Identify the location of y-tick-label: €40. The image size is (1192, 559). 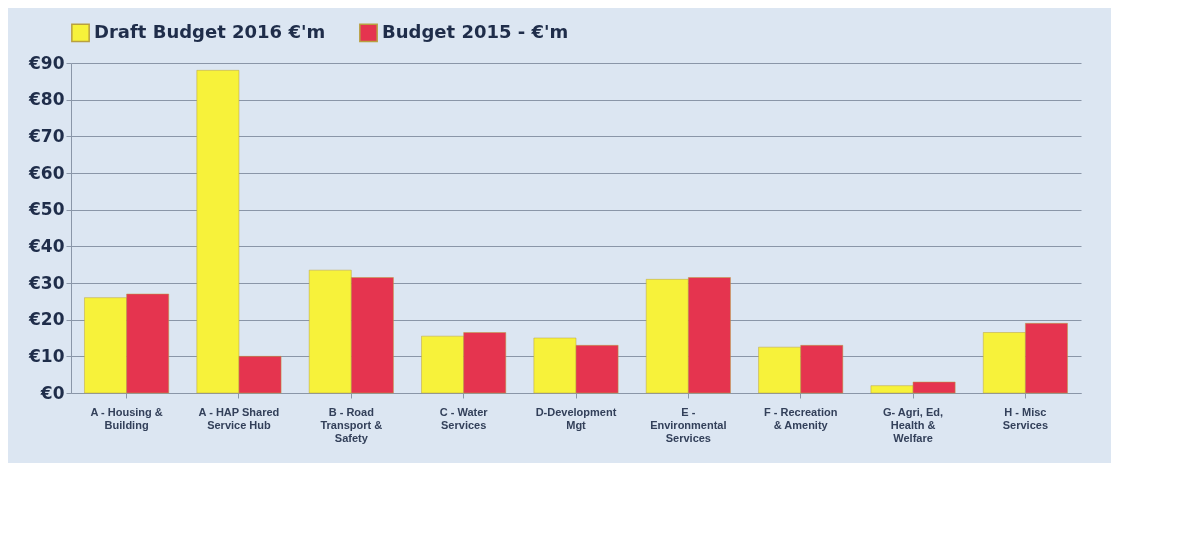
(46, 245).